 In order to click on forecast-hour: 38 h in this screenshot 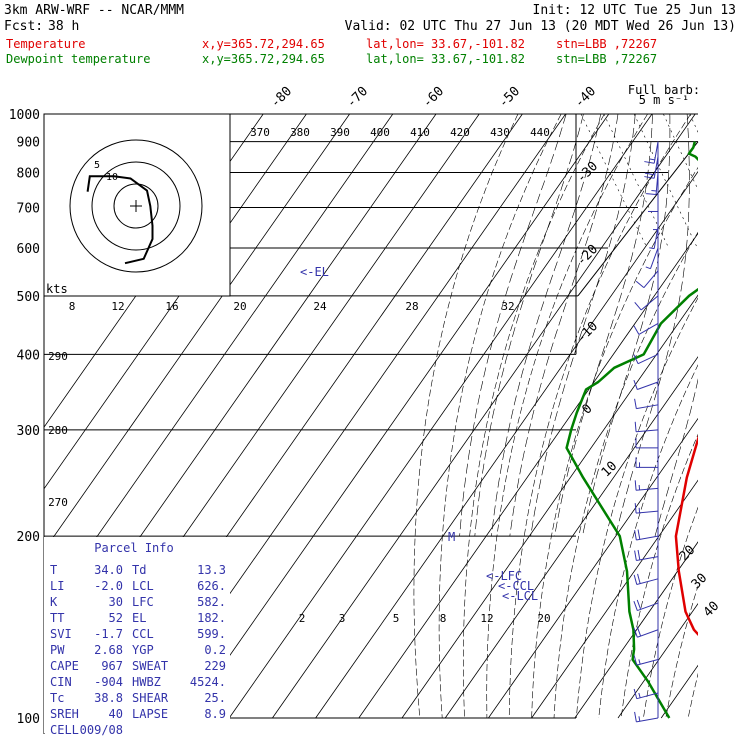, I will do `click(63, 26)`.